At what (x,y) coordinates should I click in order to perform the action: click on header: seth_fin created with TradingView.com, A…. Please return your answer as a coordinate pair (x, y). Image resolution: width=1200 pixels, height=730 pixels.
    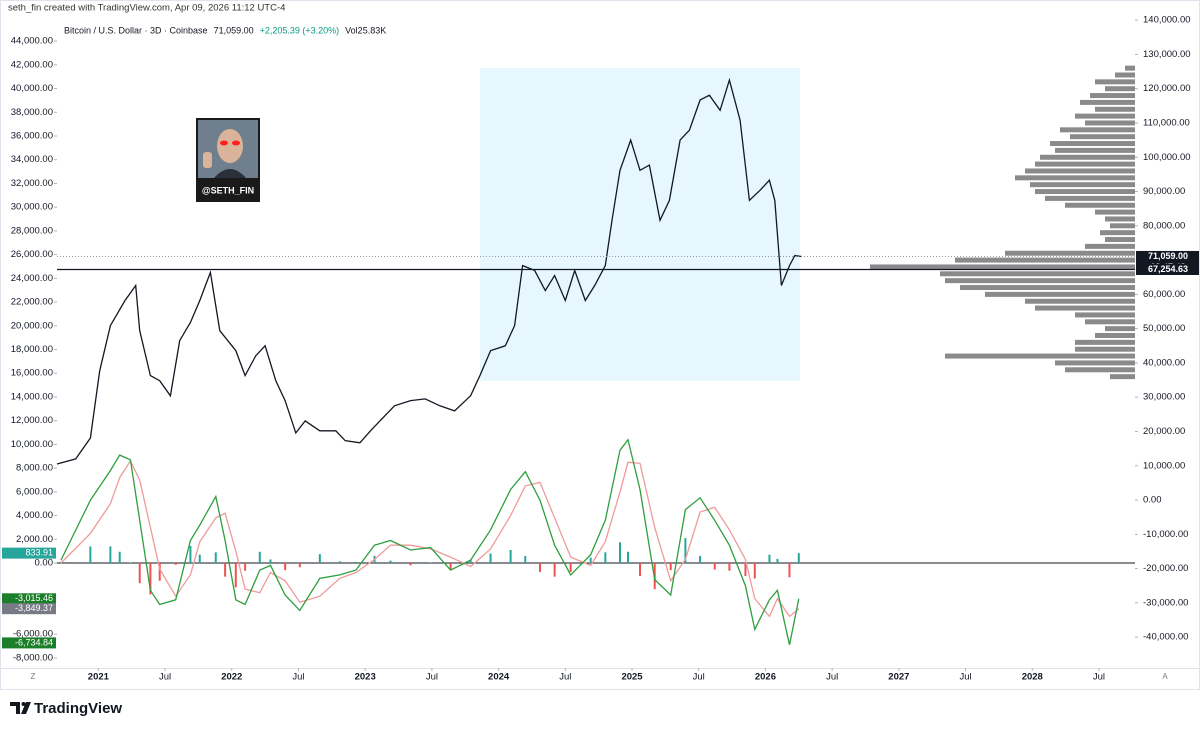
    Looking at the image, I should click on (146, 8).